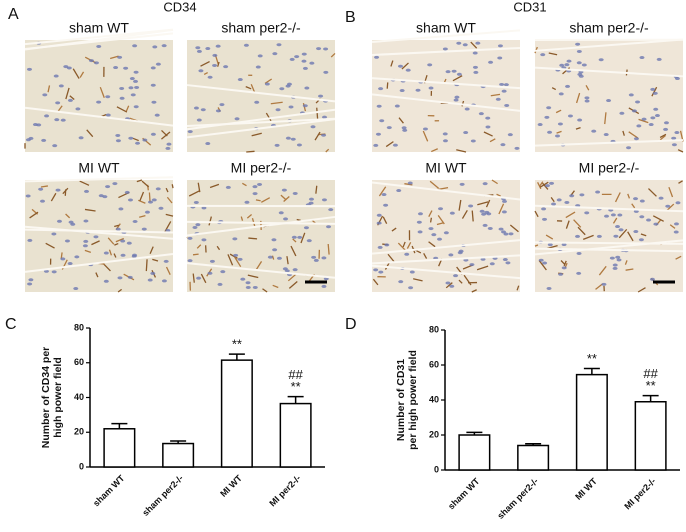  Describe the element at coordinates (434, 434) in the screenshot. I see `y-tick-label: 20` at that location.